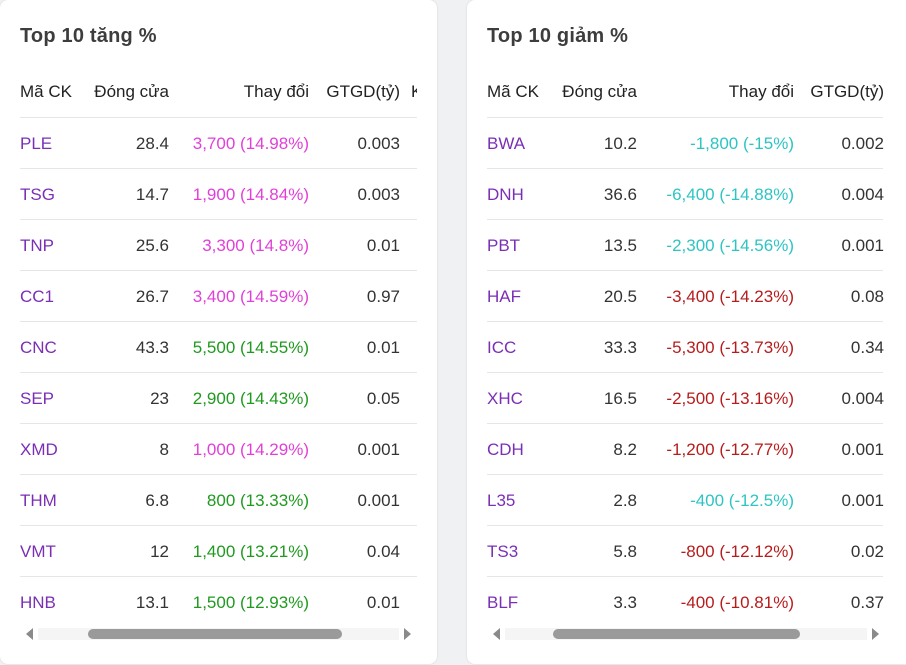 The height and width of the screenshot is (665, 906). Describe the element at coordinates (152, 296) in the screenshot. I see `close-price: 26.7` at that location.